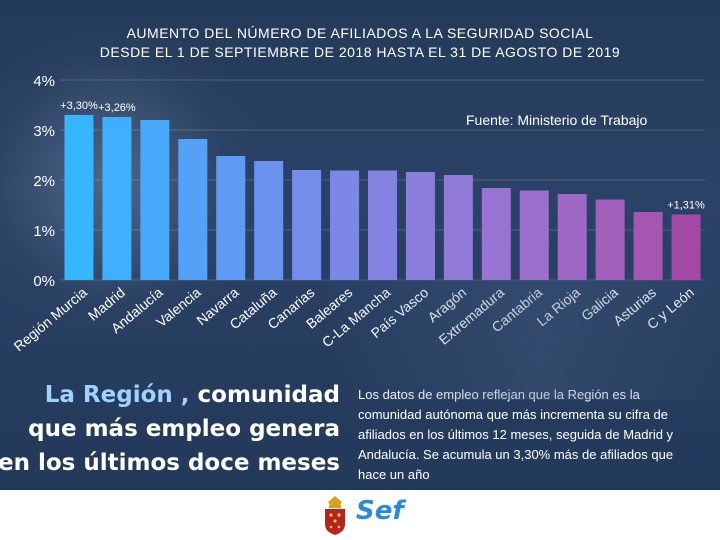 This screenshot has height=540, width=720. I want to click on x-tick-label: C-La Mancha, so click(356, 317).